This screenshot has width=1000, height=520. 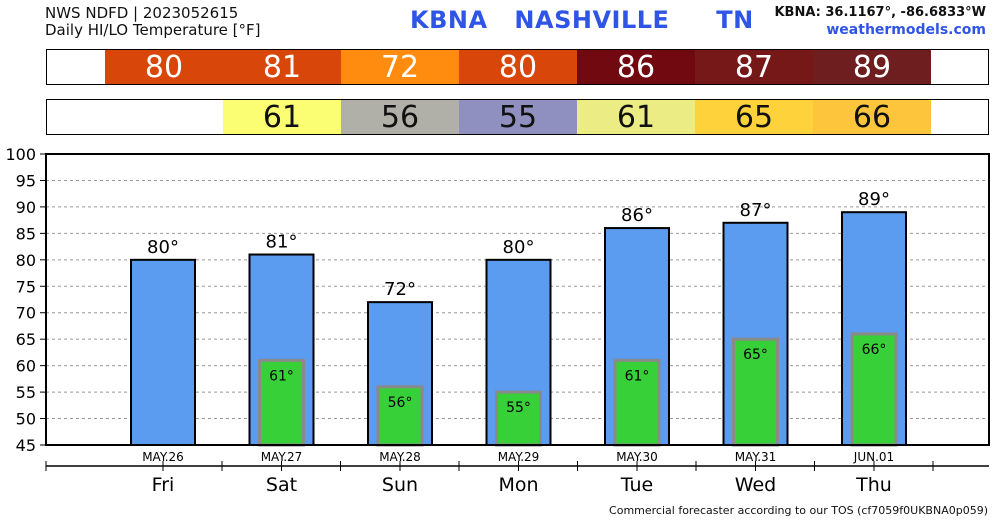 I want to click on lo-temp-cell: 66, so click(x=872, y=117).